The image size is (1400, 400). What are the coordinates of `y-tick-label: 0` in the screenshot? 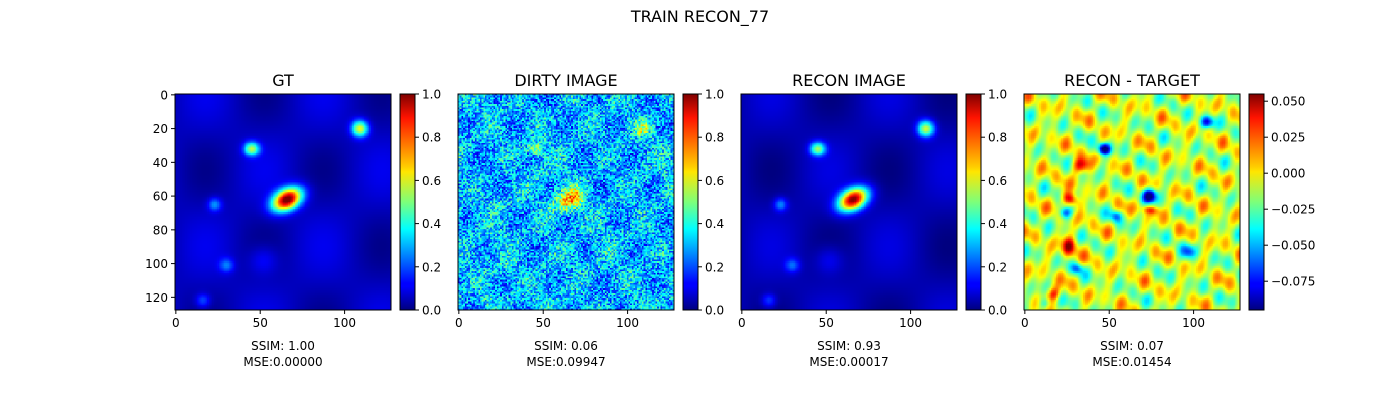 It's located at (164, 95).